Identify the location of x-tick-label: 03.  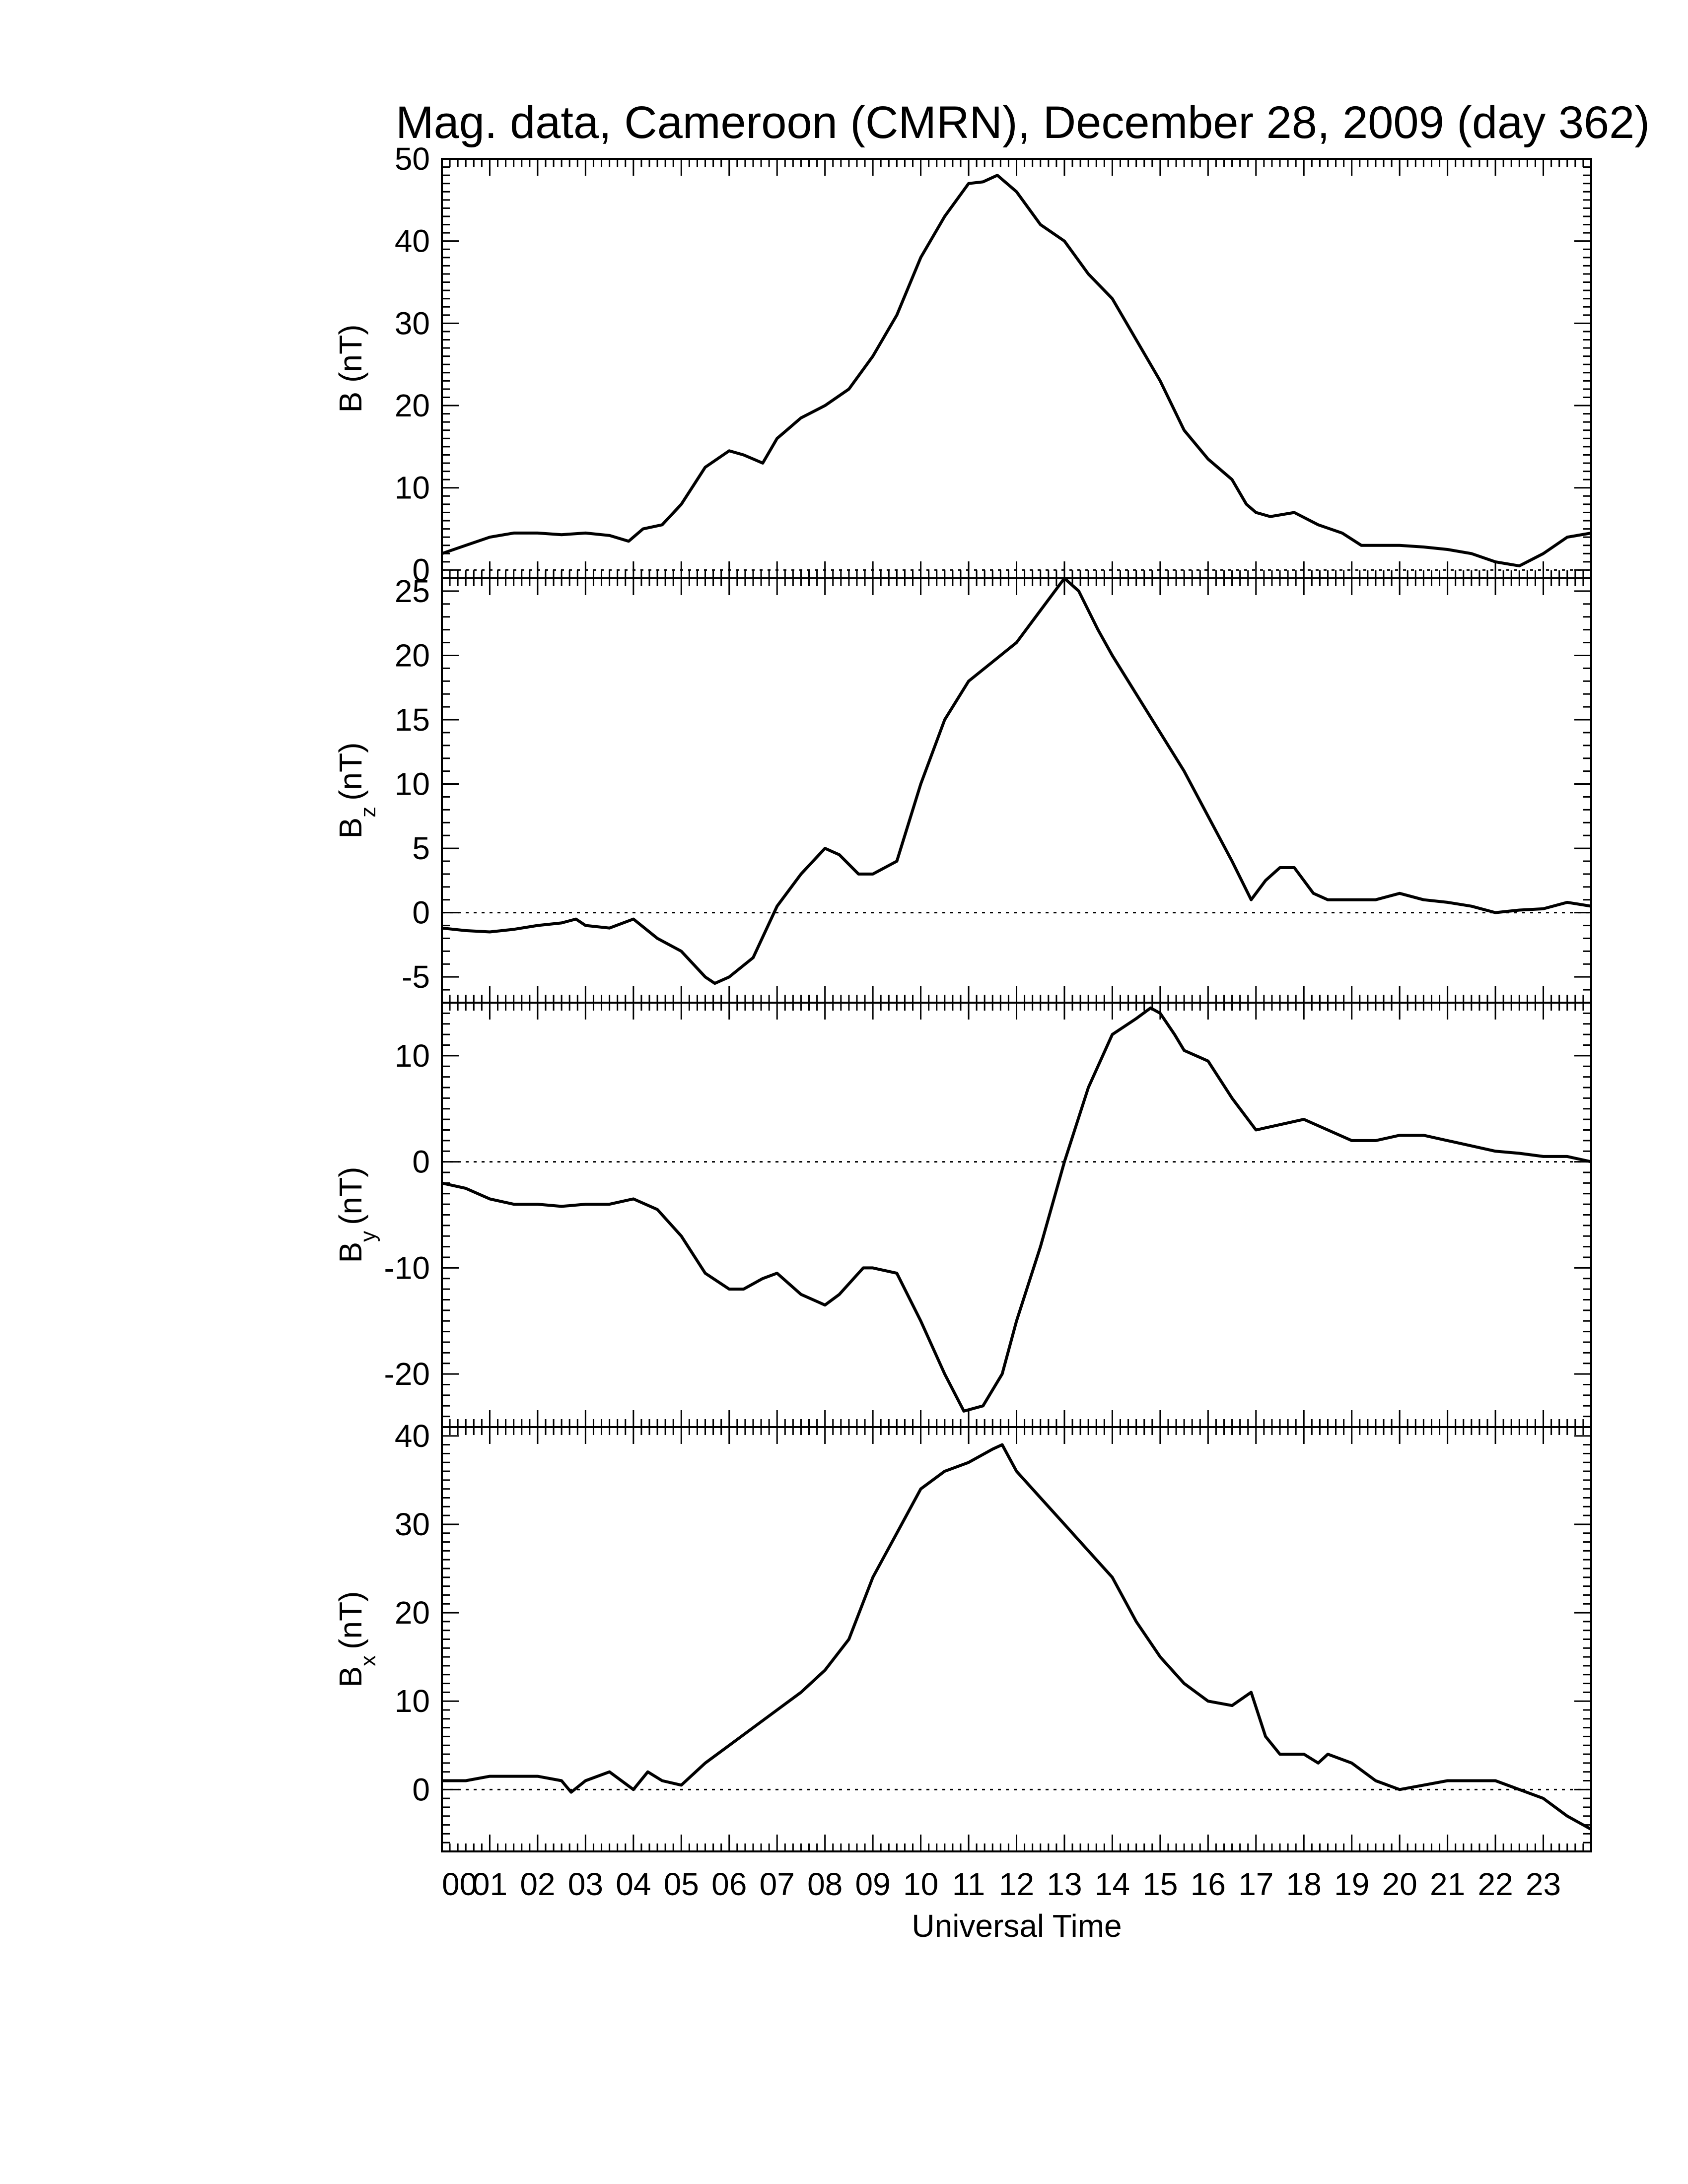
(585, 1884).